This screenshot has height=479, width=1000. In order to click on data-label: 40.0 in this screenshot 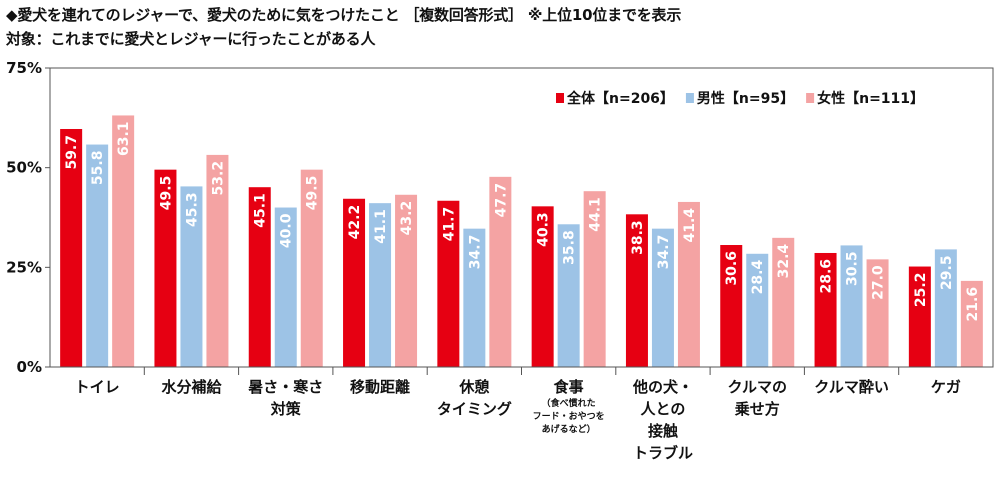, I will do `click(287, 230)`.